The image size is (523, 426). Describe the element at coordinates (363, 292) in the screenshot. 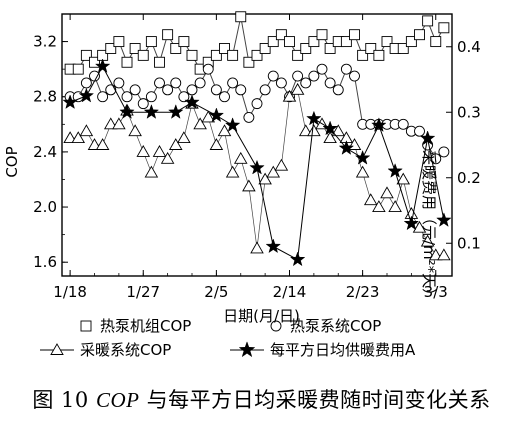

I see `x-tick-label: 2/23` at that location.